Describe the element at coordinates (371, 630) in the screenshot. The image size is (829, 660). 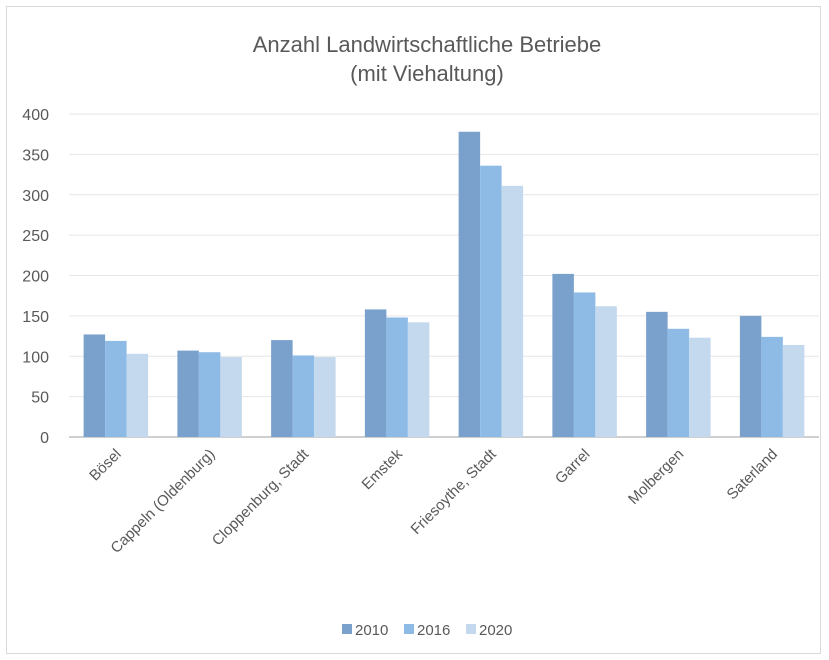
I see `legend-label: 2010` at that location.